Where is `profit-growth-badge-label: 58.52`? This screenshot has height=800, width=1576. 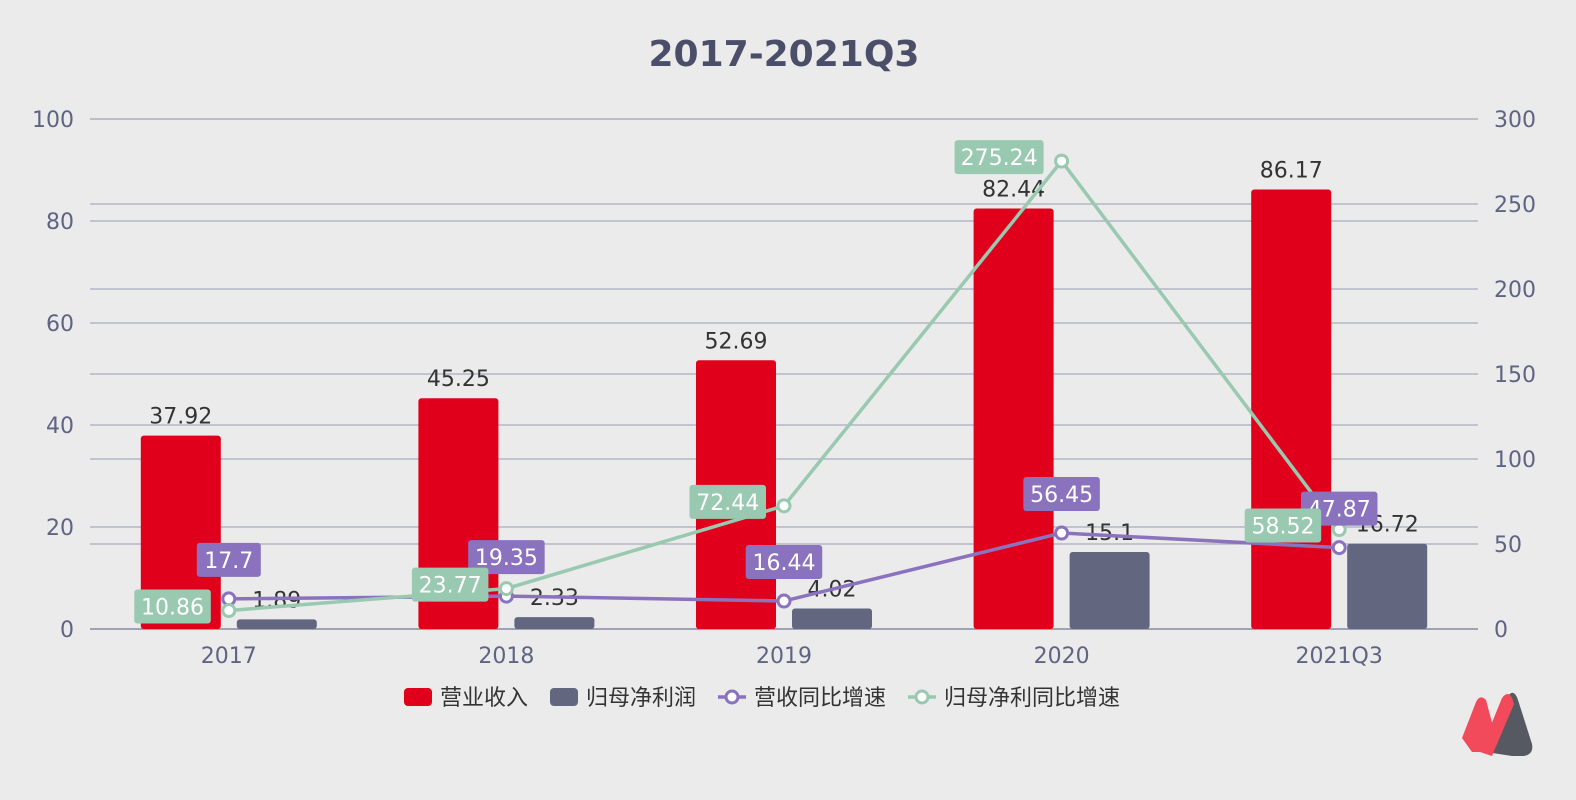 profit-growth-badge-label: 58.52 is located at coordinates (1282, 527).